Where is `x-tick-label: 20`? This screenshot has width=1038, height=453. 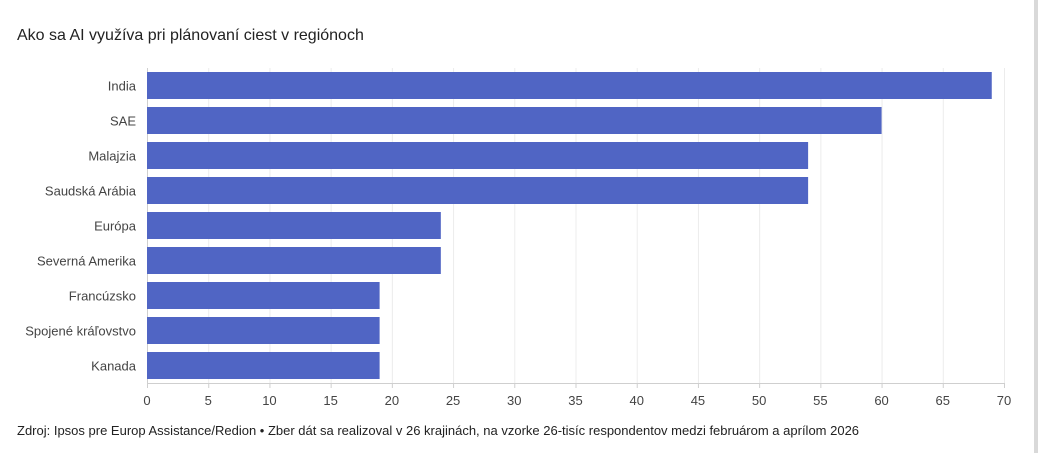
x-tick-label: 20 is located at coordinates (392, 400).